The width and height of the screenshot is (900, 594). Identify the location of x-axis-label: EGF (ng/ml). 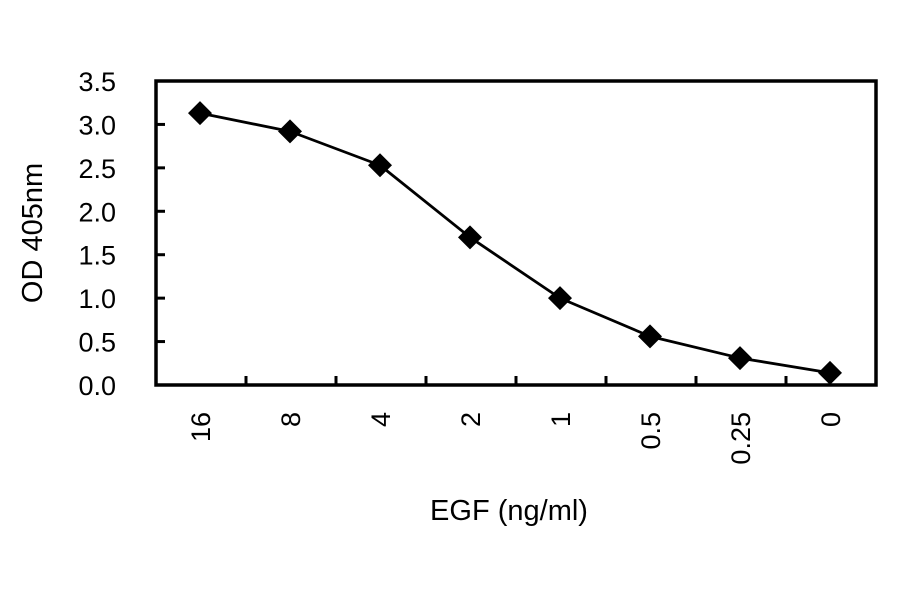
(509, 511).